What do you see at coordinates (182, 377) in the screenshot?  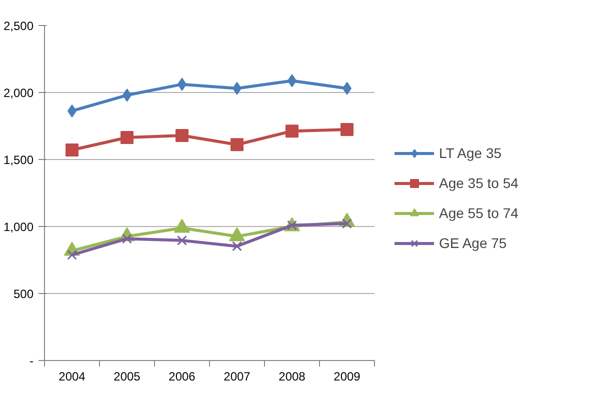 I see `x-tick-label: 2006` at bounding box center [182, 377].